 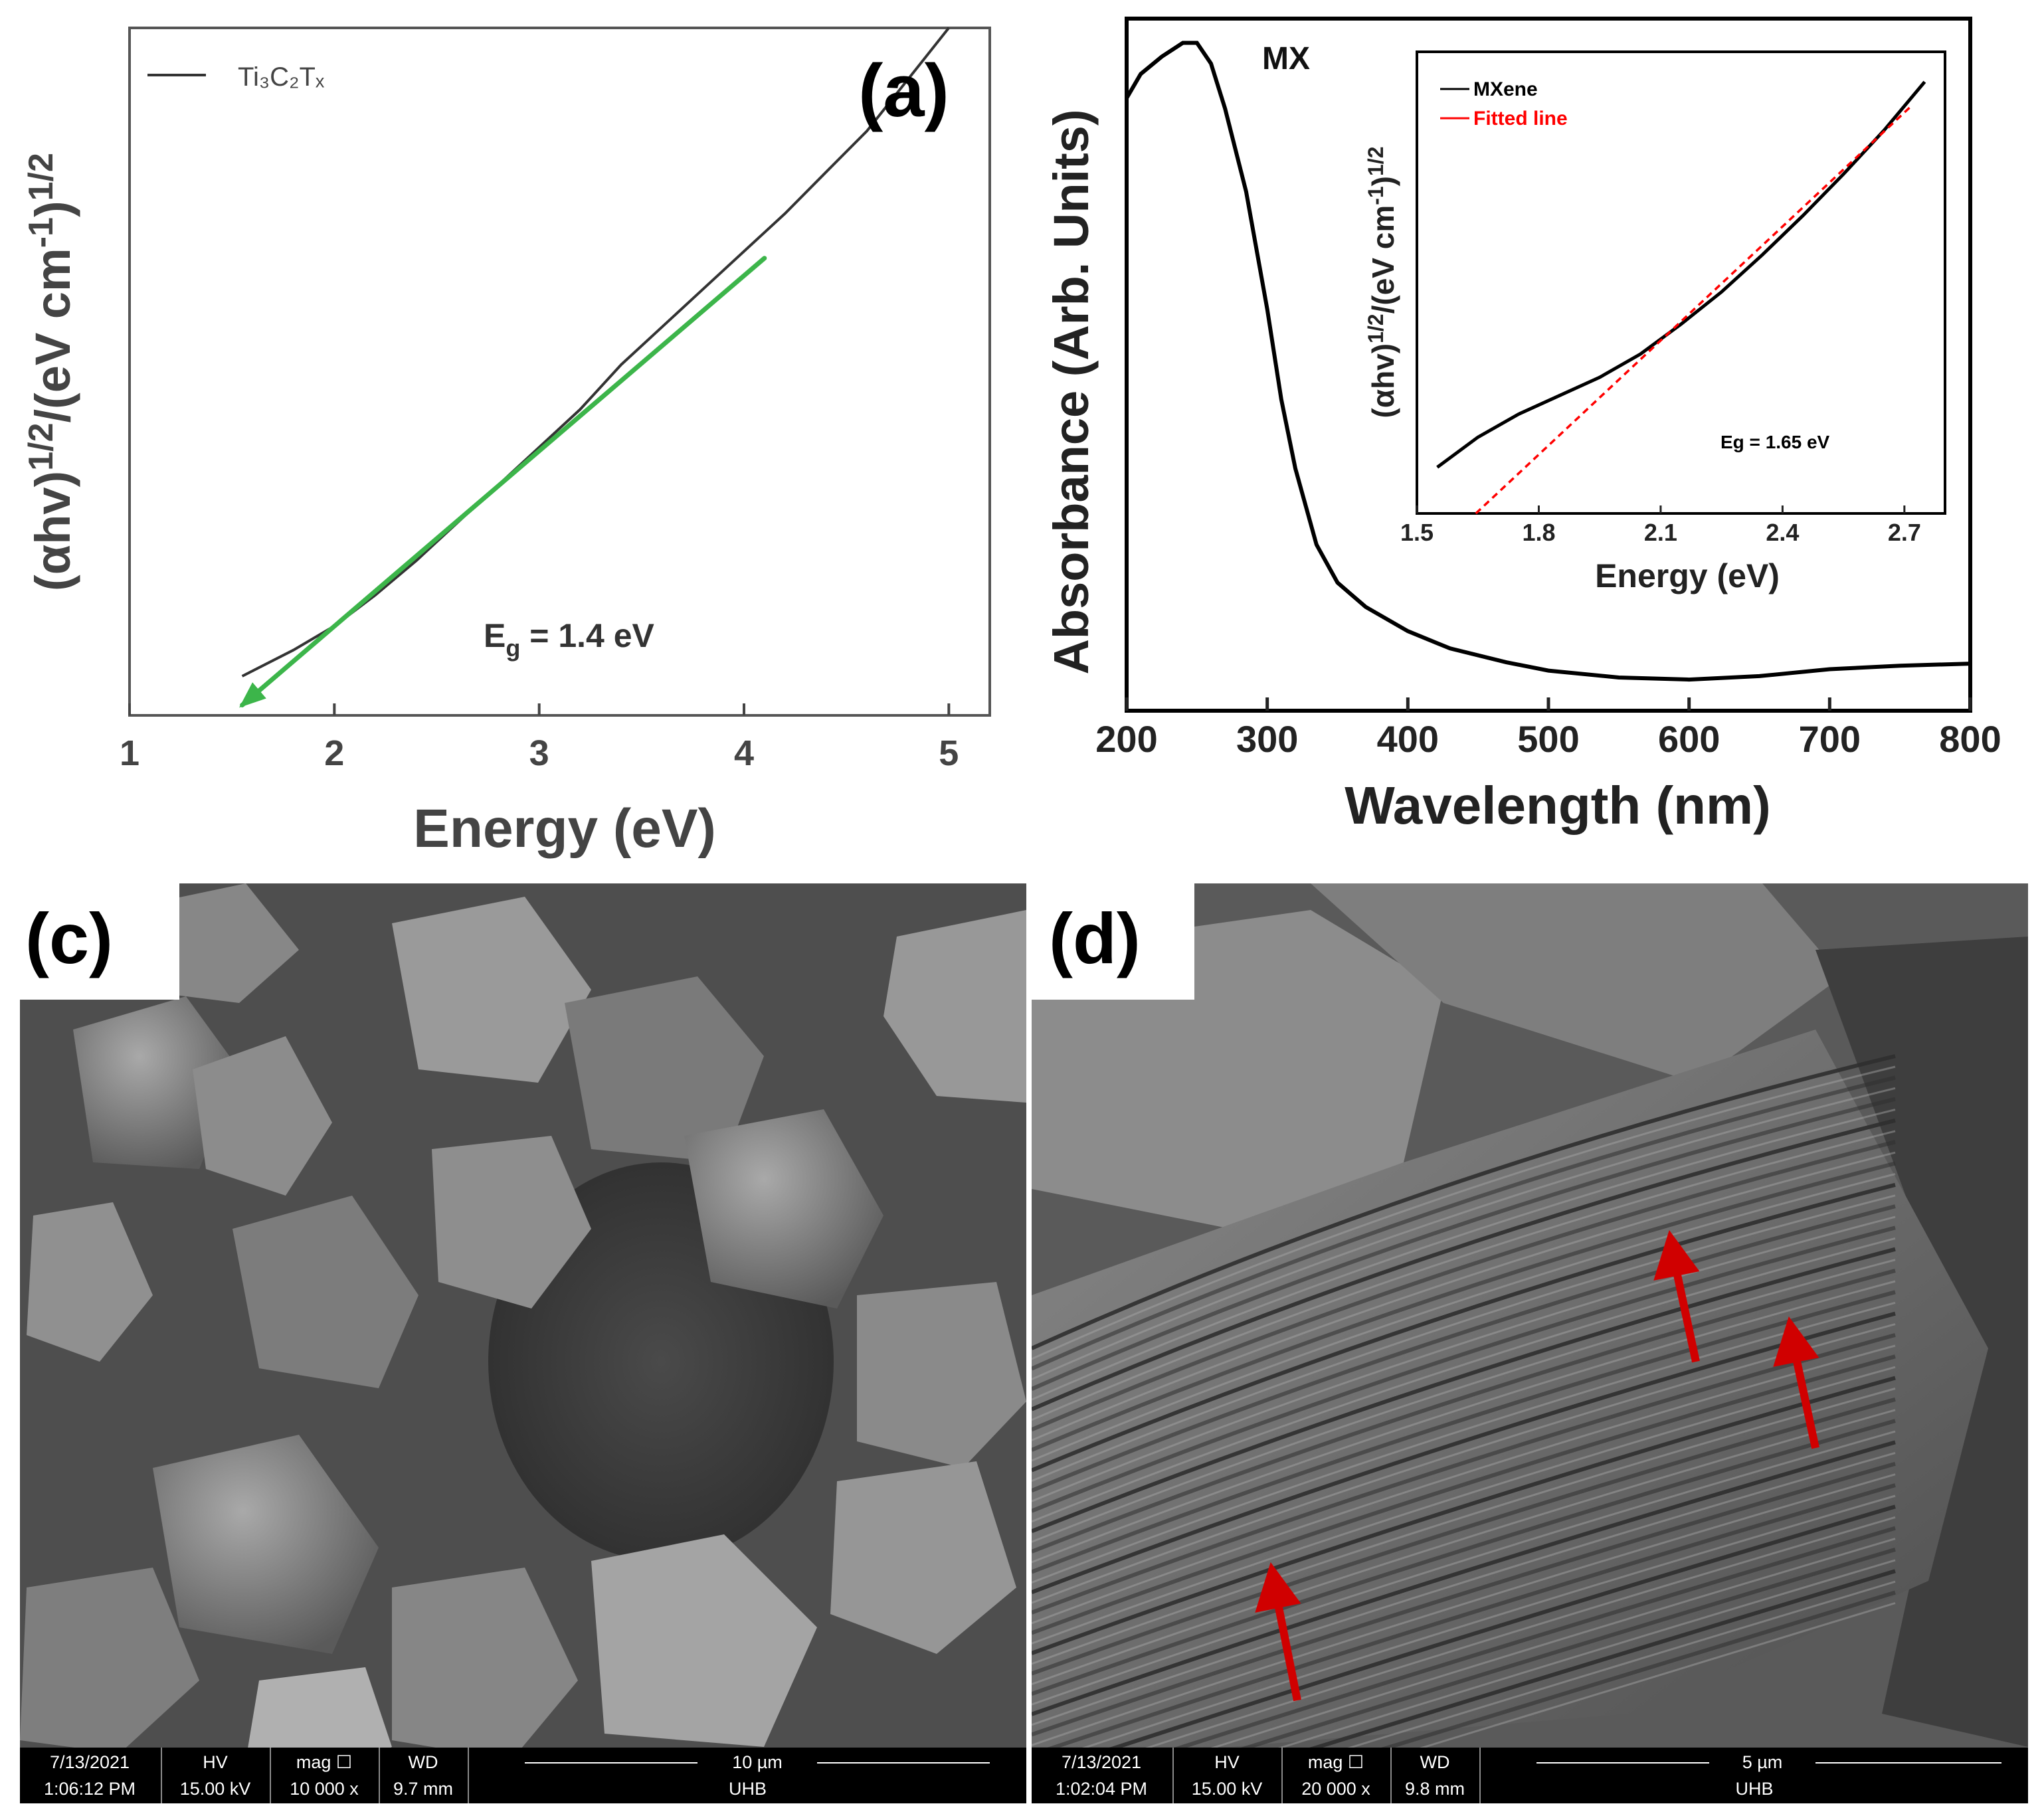 I want to click on panel-c-label-box, so click(x=99, y=941).